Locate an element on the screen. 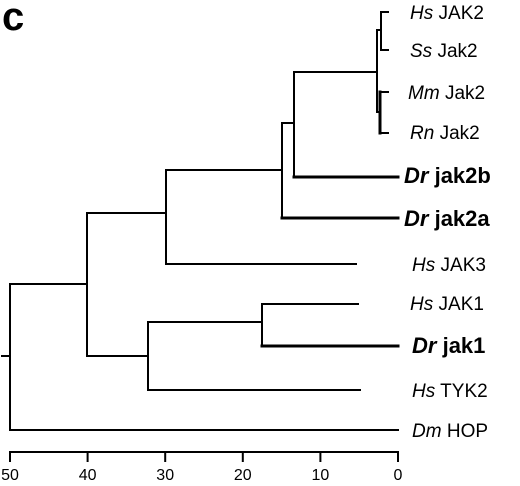 This screenshot has height=486, width=520. leaf-genus: Dm is located at coordinates (427, 431).